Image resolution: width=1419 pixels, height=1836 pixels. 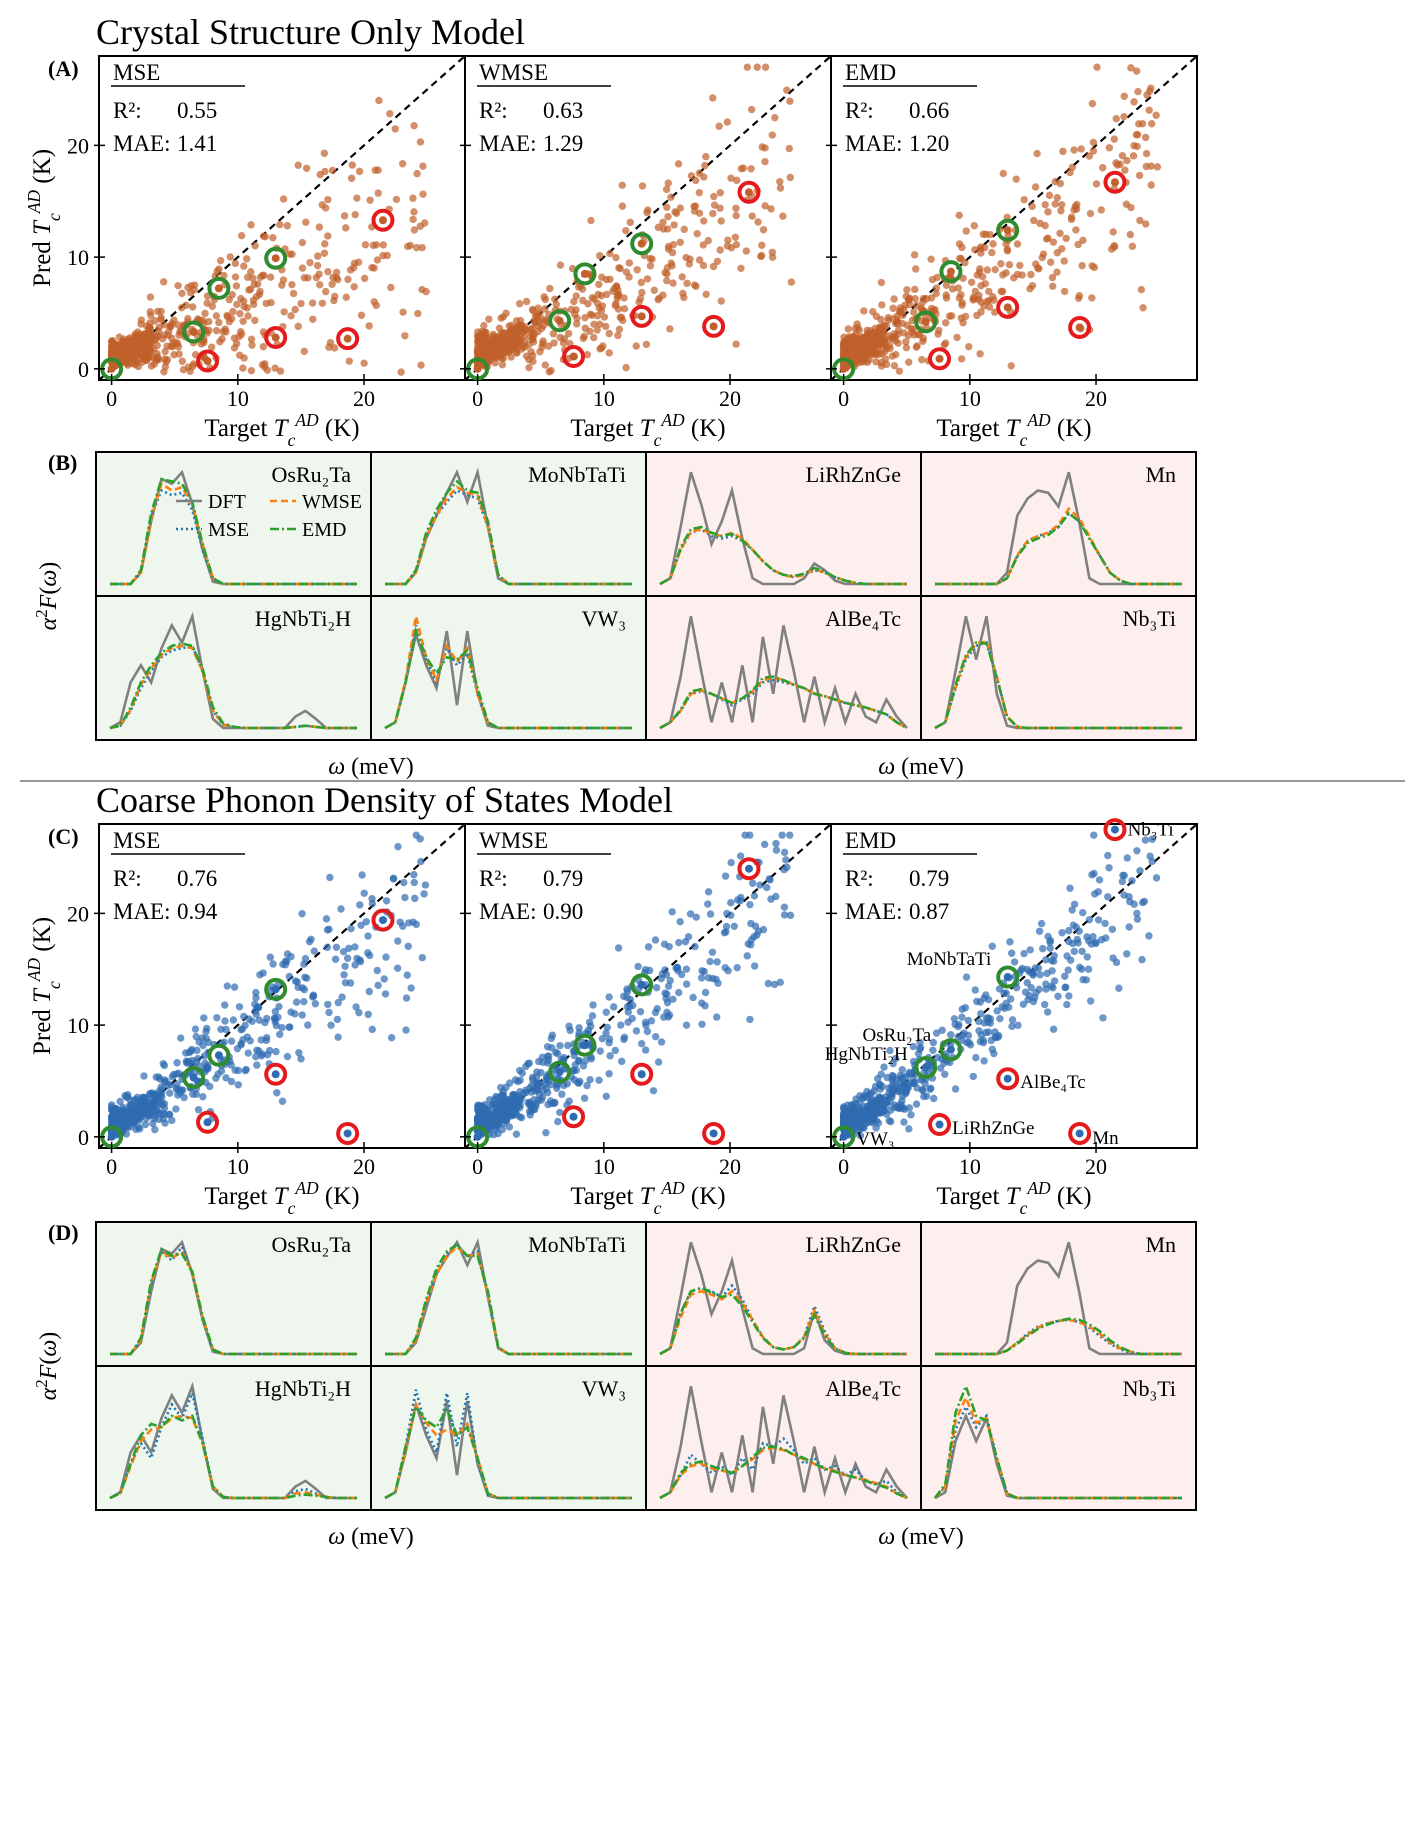 I want to click on y-tick-label: 20, so click(x=78, y=913).